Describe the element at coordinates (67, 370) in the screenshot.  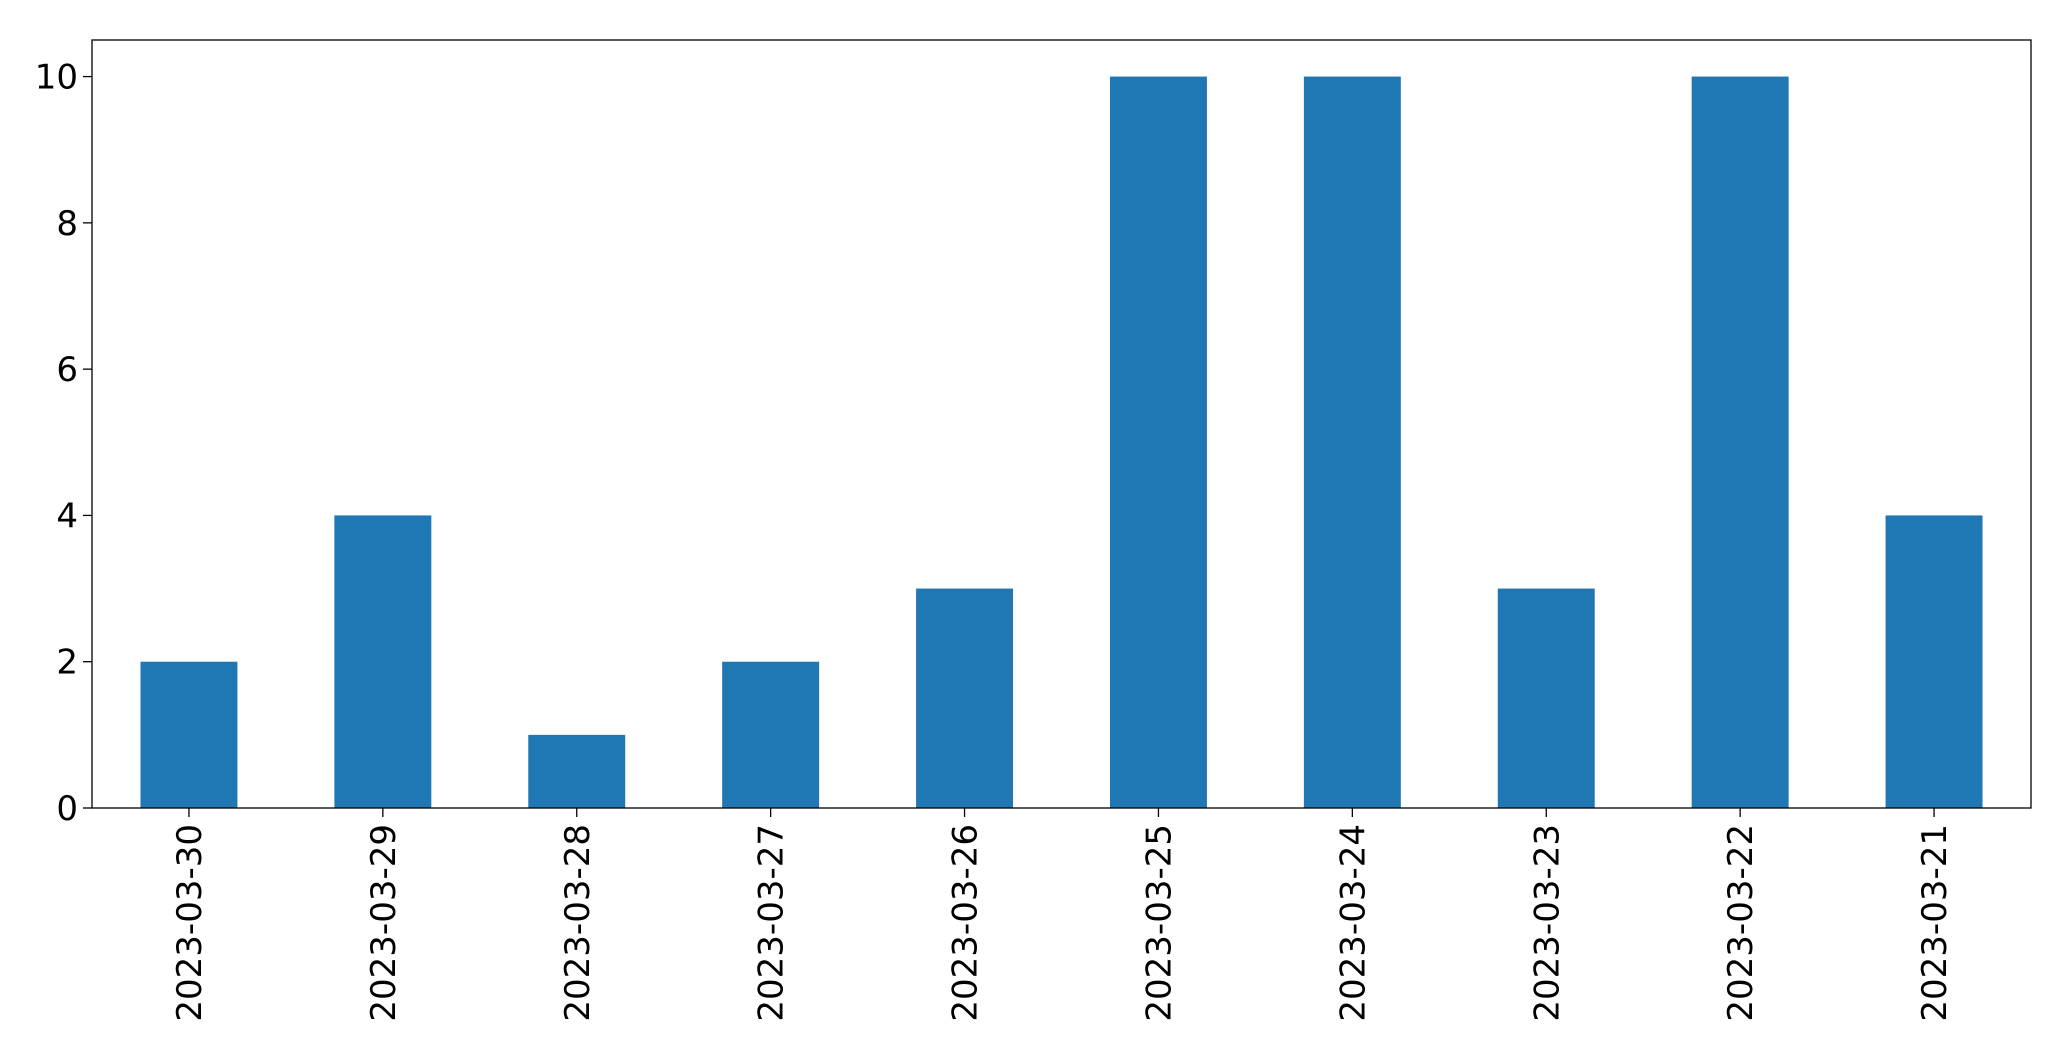
I see `y-tick-label: 6` at that location.